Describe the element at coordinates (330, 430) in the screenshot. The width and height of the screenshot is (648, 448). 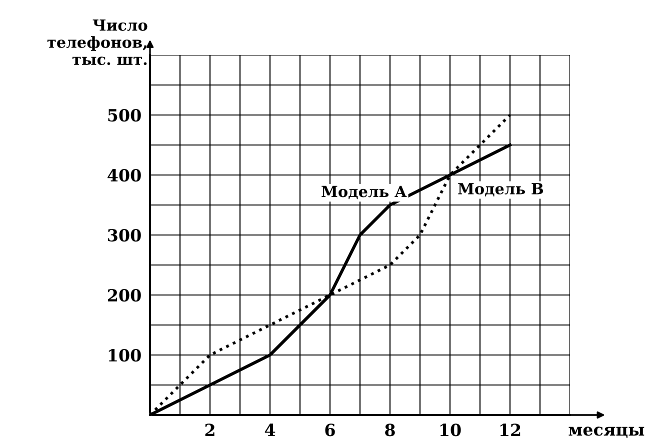
I see `x-tick-label: 6` at that location.